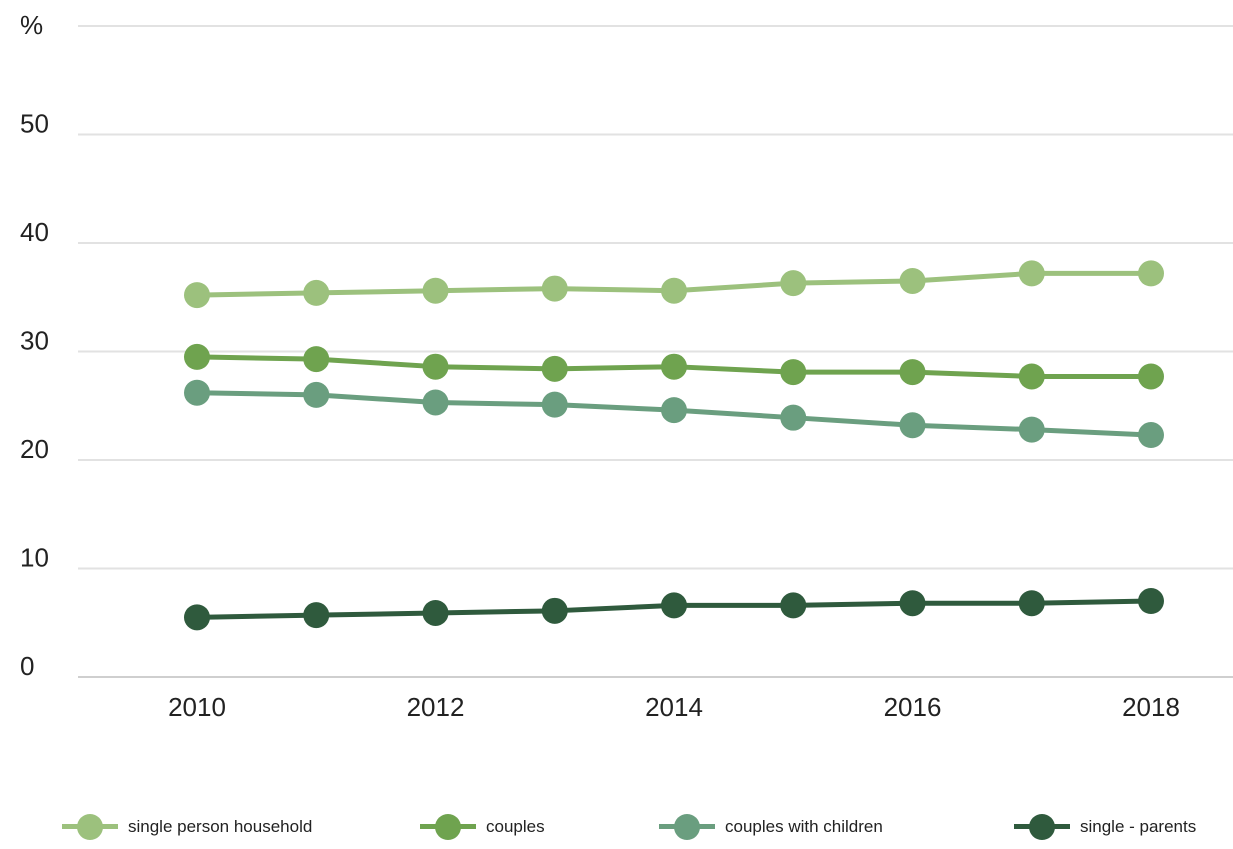 The height and width of the screenshot is (849, 1233). I want to click on legend-item: couples with children, so click(771, 827).